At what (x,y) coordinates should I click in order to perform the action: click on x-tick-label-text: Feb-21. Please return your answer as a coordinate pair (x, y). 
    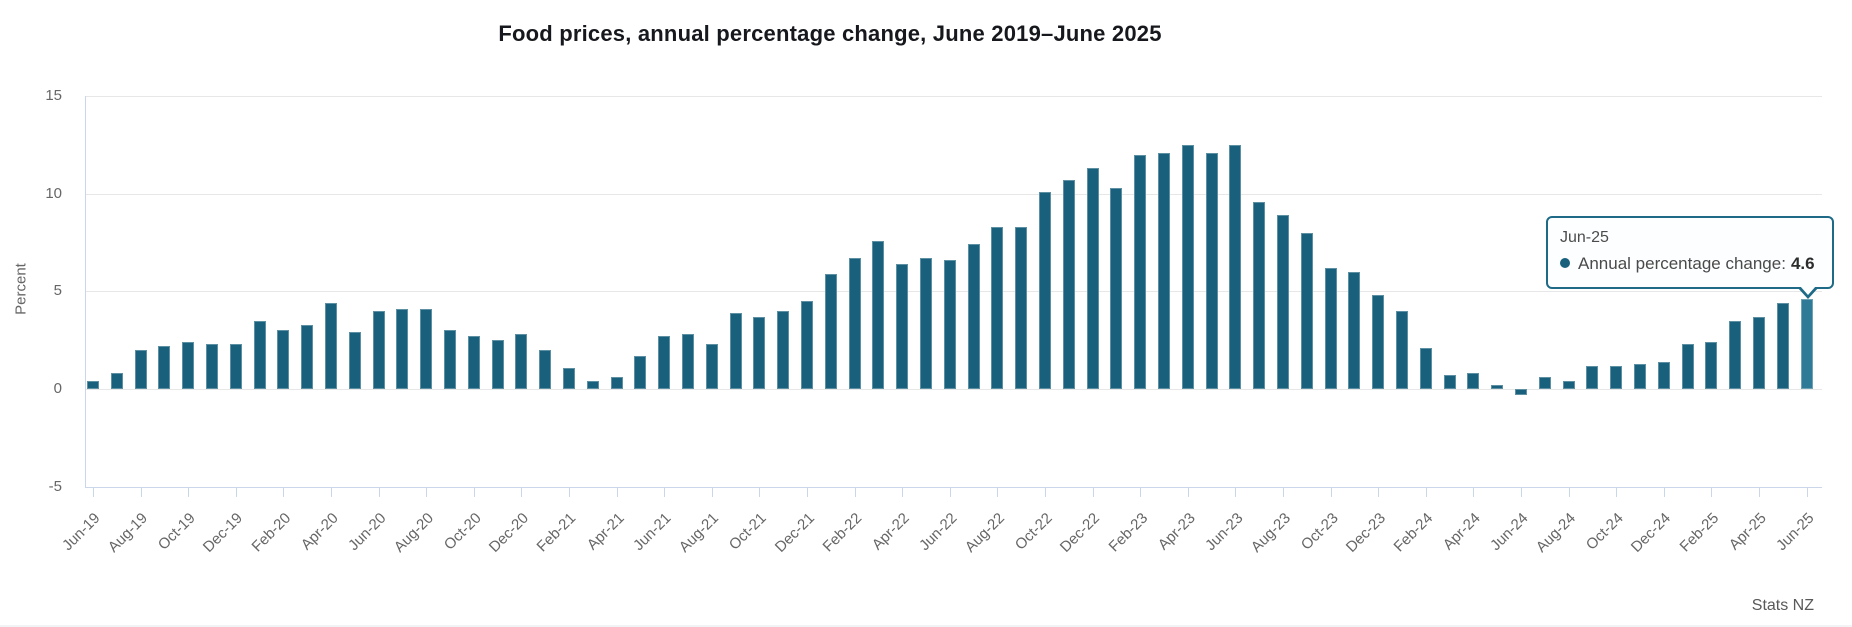
    Looking at the image, I should click on (557, 532).